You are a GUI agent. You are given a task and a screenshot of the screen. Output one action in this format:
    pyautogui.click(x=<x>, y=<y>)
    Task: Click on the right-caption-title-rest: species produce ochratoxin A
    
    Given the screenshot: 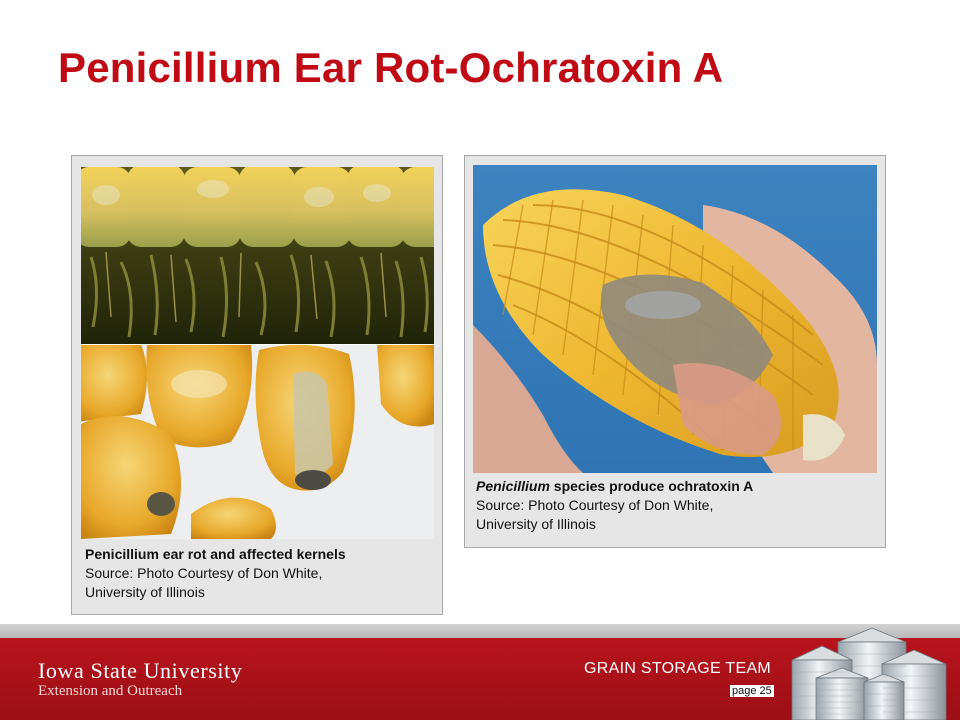 What is the action you would take?
    pyautogui.click(x=651, y=486)
    